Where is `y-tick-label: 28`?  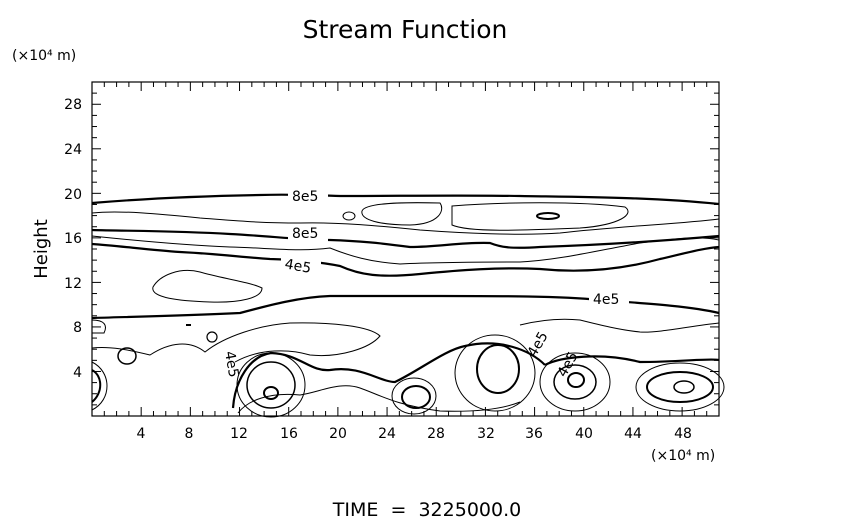 y-tick-label: 28 is located at coordinates (73, 105).